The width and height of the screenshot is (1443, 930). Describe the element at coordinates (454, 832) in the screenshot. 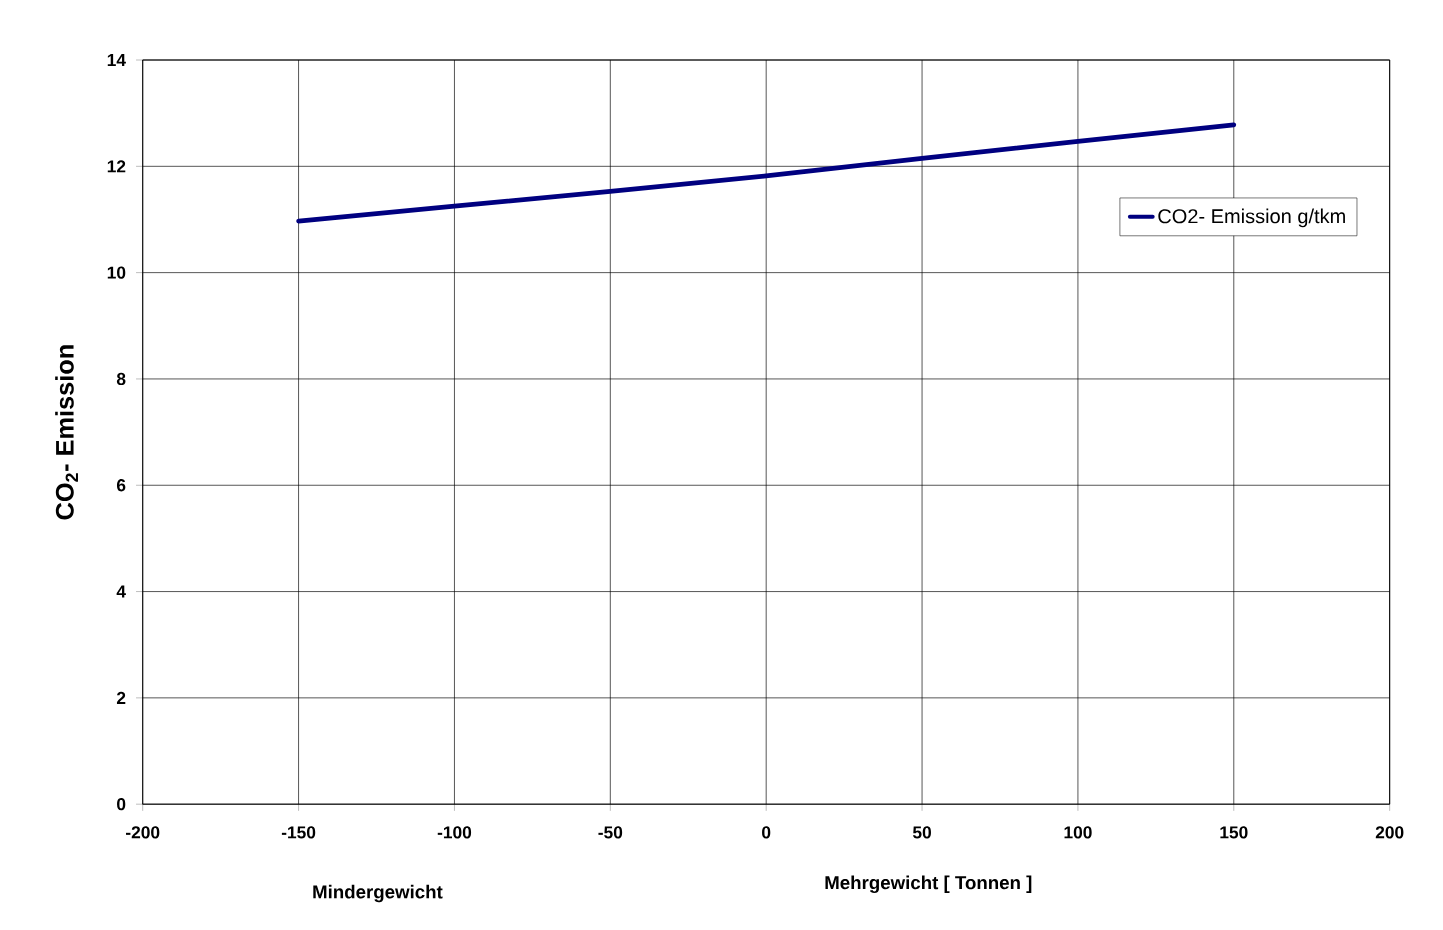

I see `x-tick-label: -100` at that location.